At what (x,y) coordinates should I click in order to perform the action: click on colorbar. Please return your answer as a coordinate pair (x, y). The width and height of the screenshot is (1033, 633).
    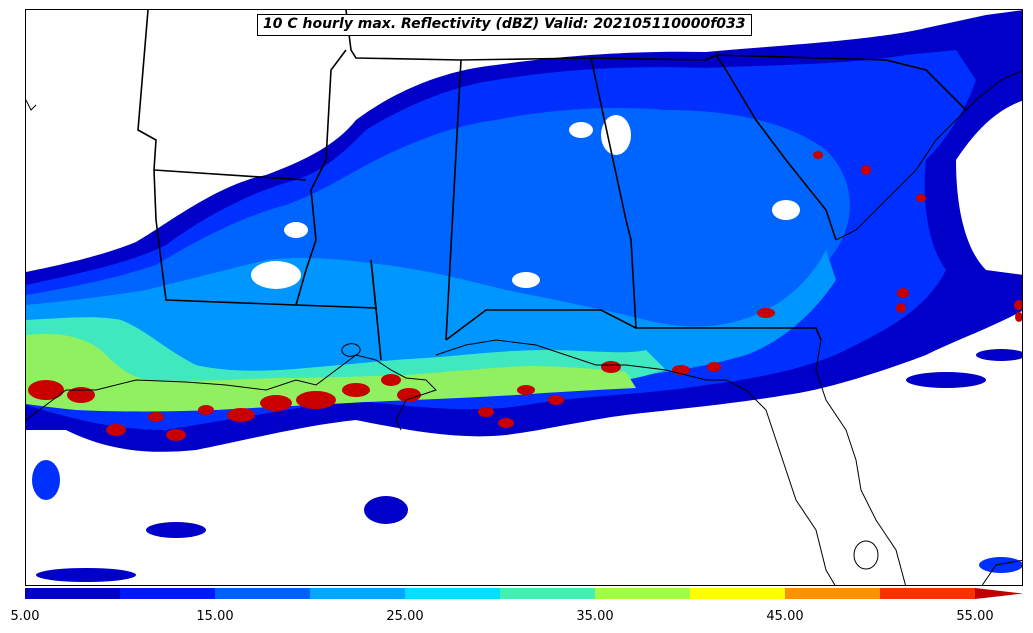
    Looking at the image, I should click on (524, 593).